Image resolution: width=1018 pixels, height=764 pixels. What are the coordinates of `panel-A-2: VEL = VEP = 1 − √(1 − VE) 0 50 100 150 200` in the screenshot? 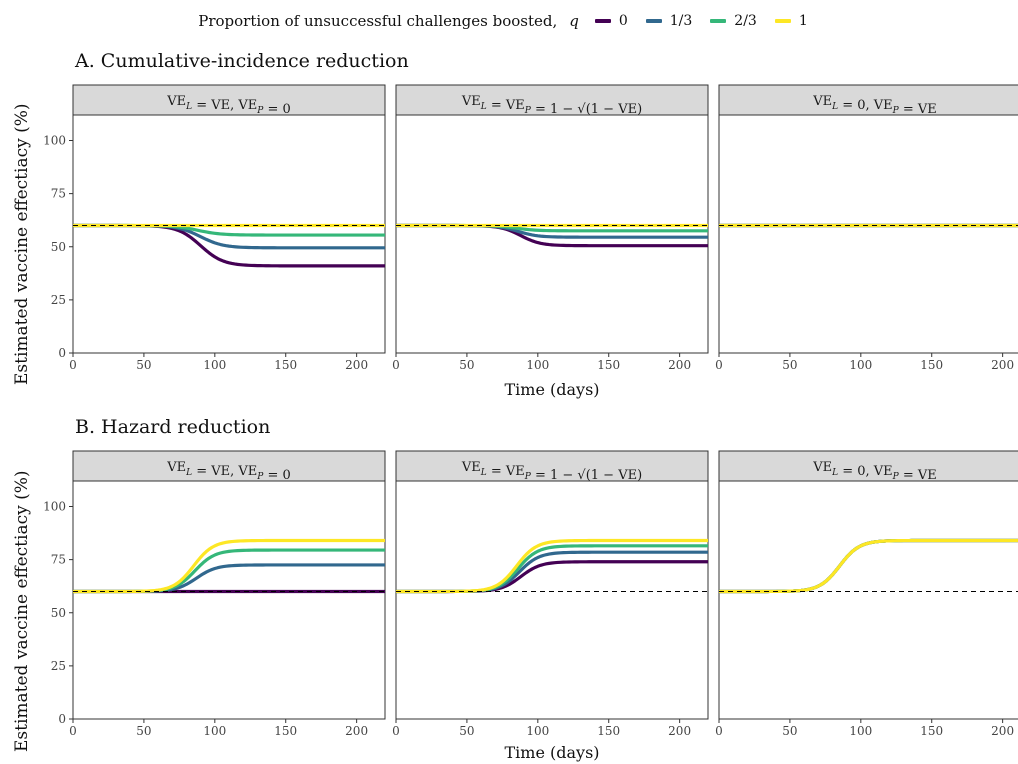 It's located at (550, 228).